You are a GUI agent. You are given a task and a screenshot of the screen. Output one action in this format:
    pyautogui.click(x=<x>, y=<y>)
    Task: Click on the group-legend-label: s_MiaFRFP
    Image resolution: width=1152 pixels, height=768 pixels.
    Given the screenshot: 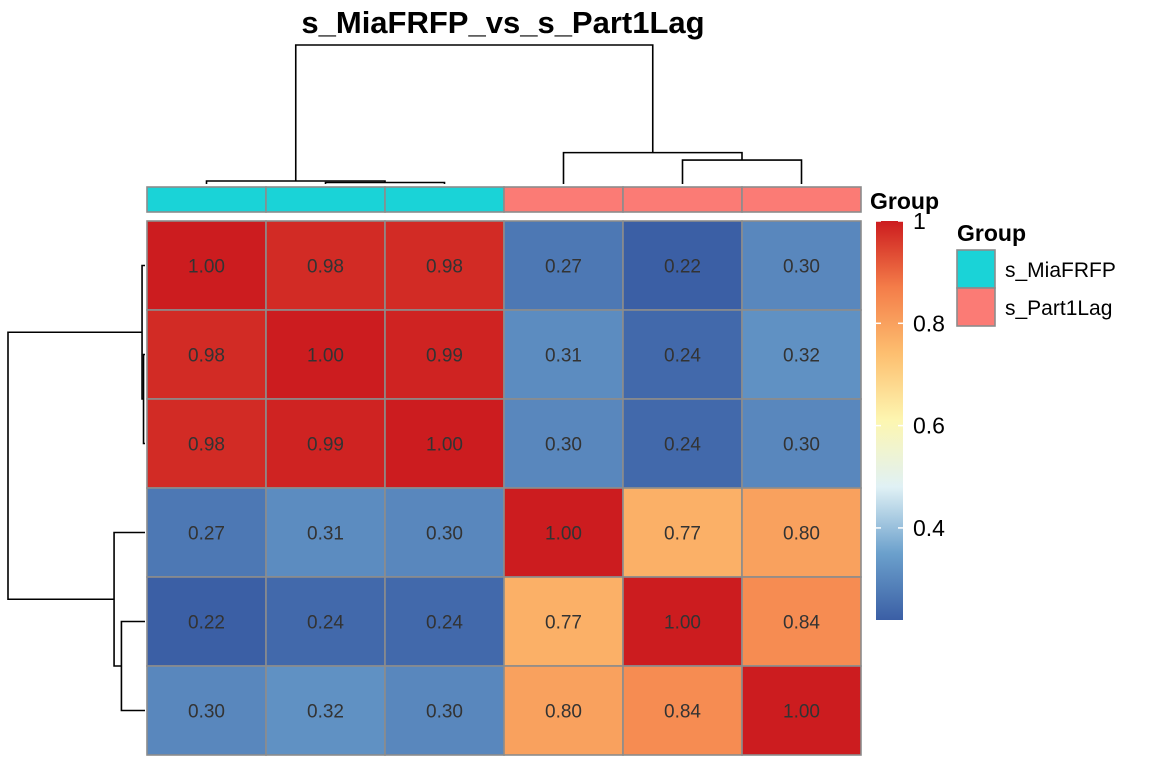 What is the action you would take?
    pyautogui.click(x=1060, y=270)
    